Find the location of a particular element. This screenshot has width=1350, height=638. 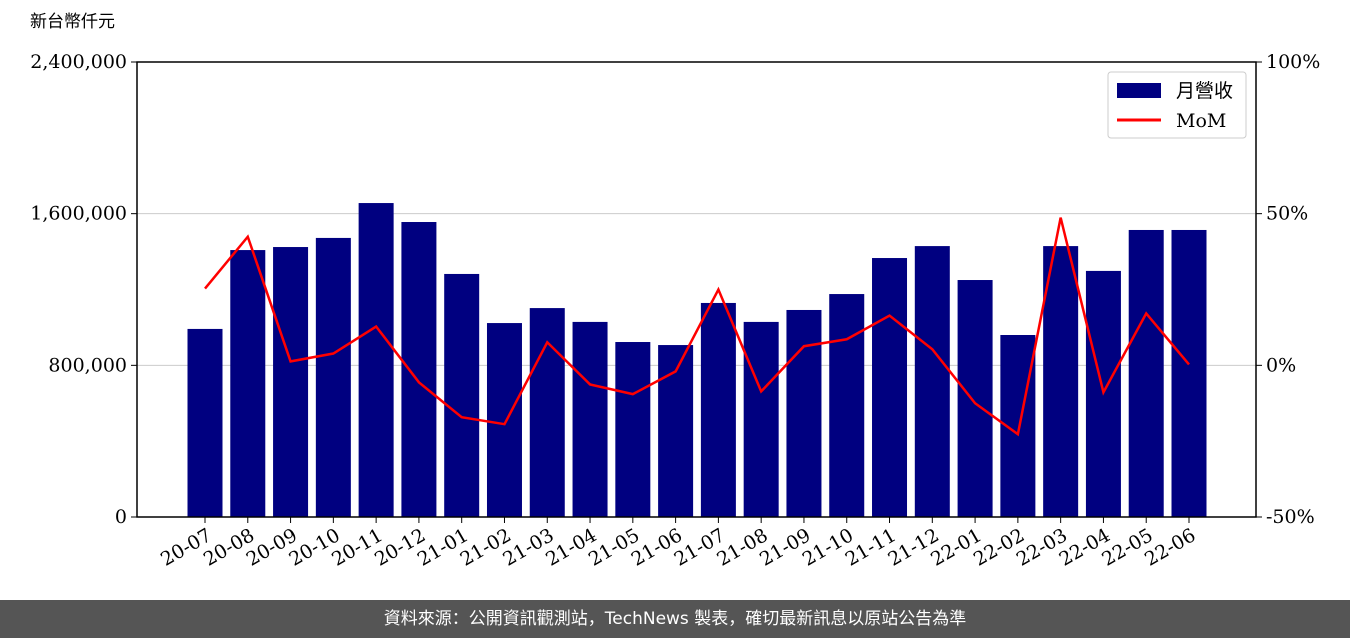

footer: 資料來源：公開資訊觀測站，TechNews 製表，確切最新訊息以原站公告為準 is located at coordinates (675, 619).